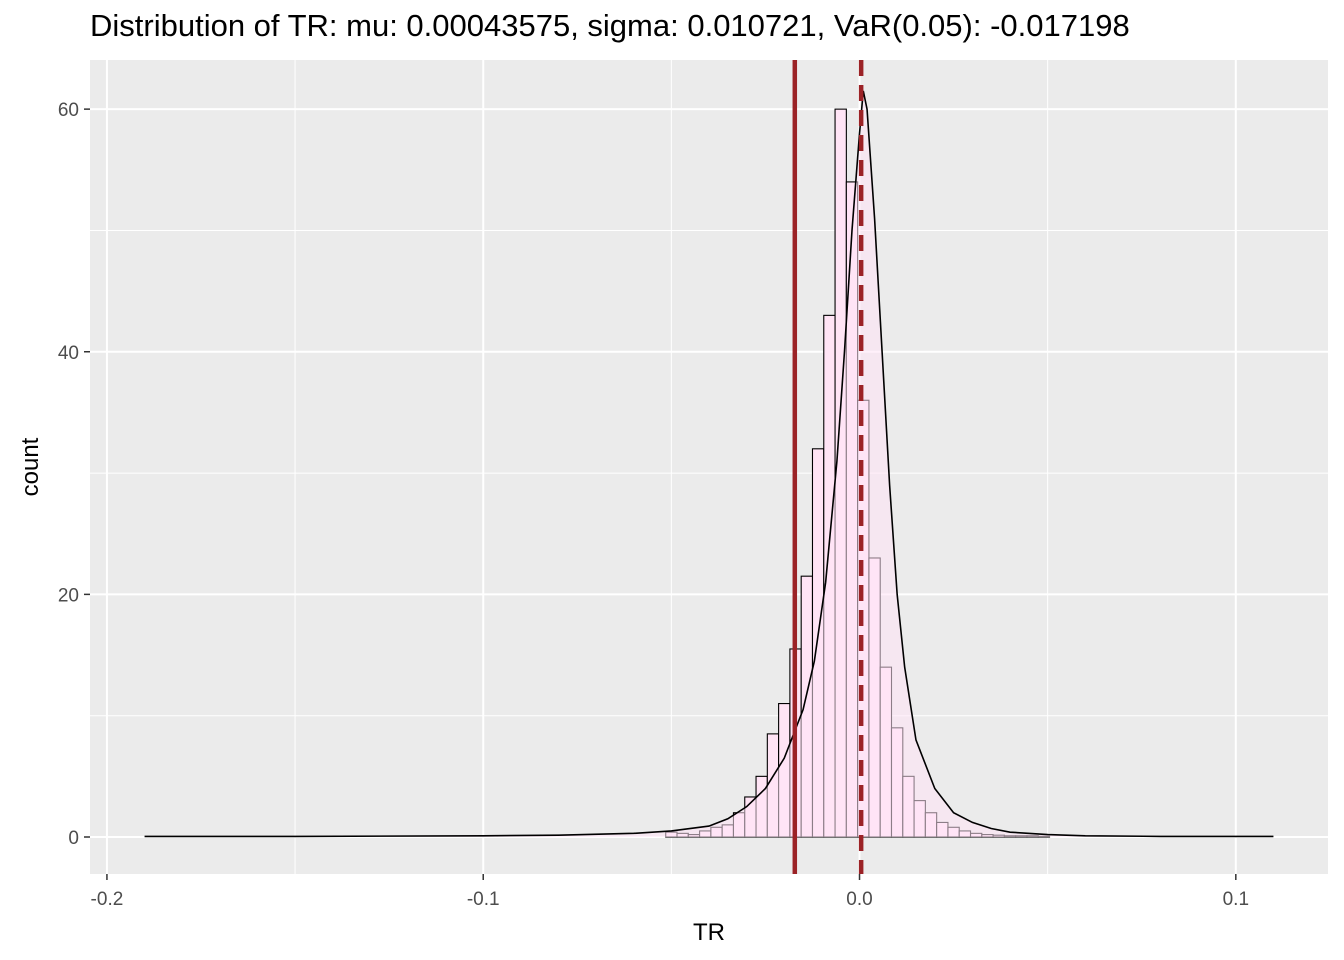  I want to click on y-tick-label: 20, so click(68, 595).